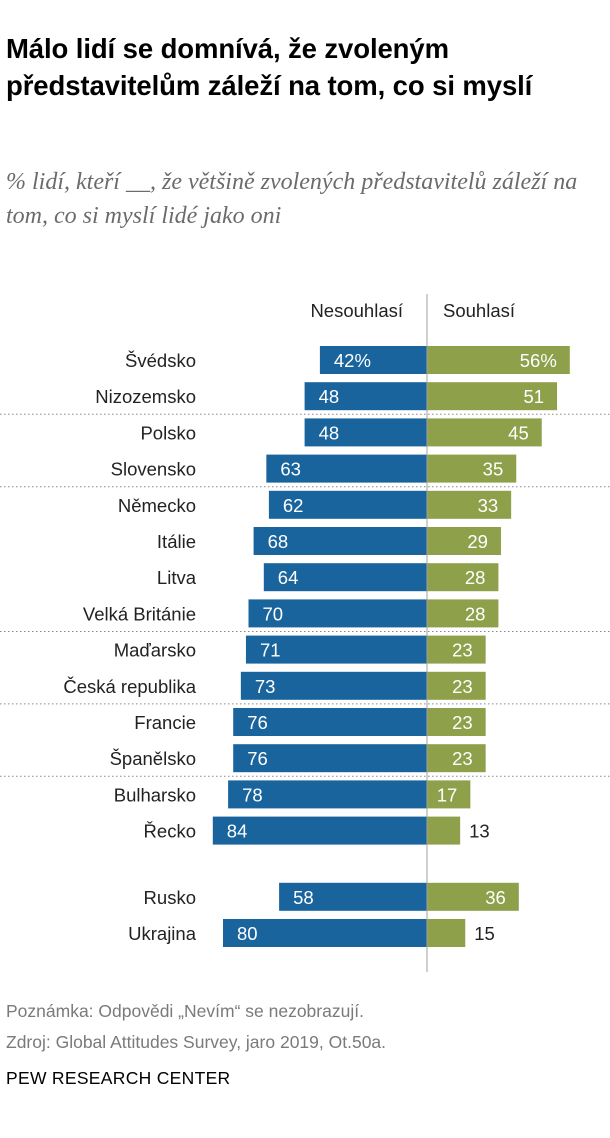  I want to click on category-label: Řecko, so click(170, 831).